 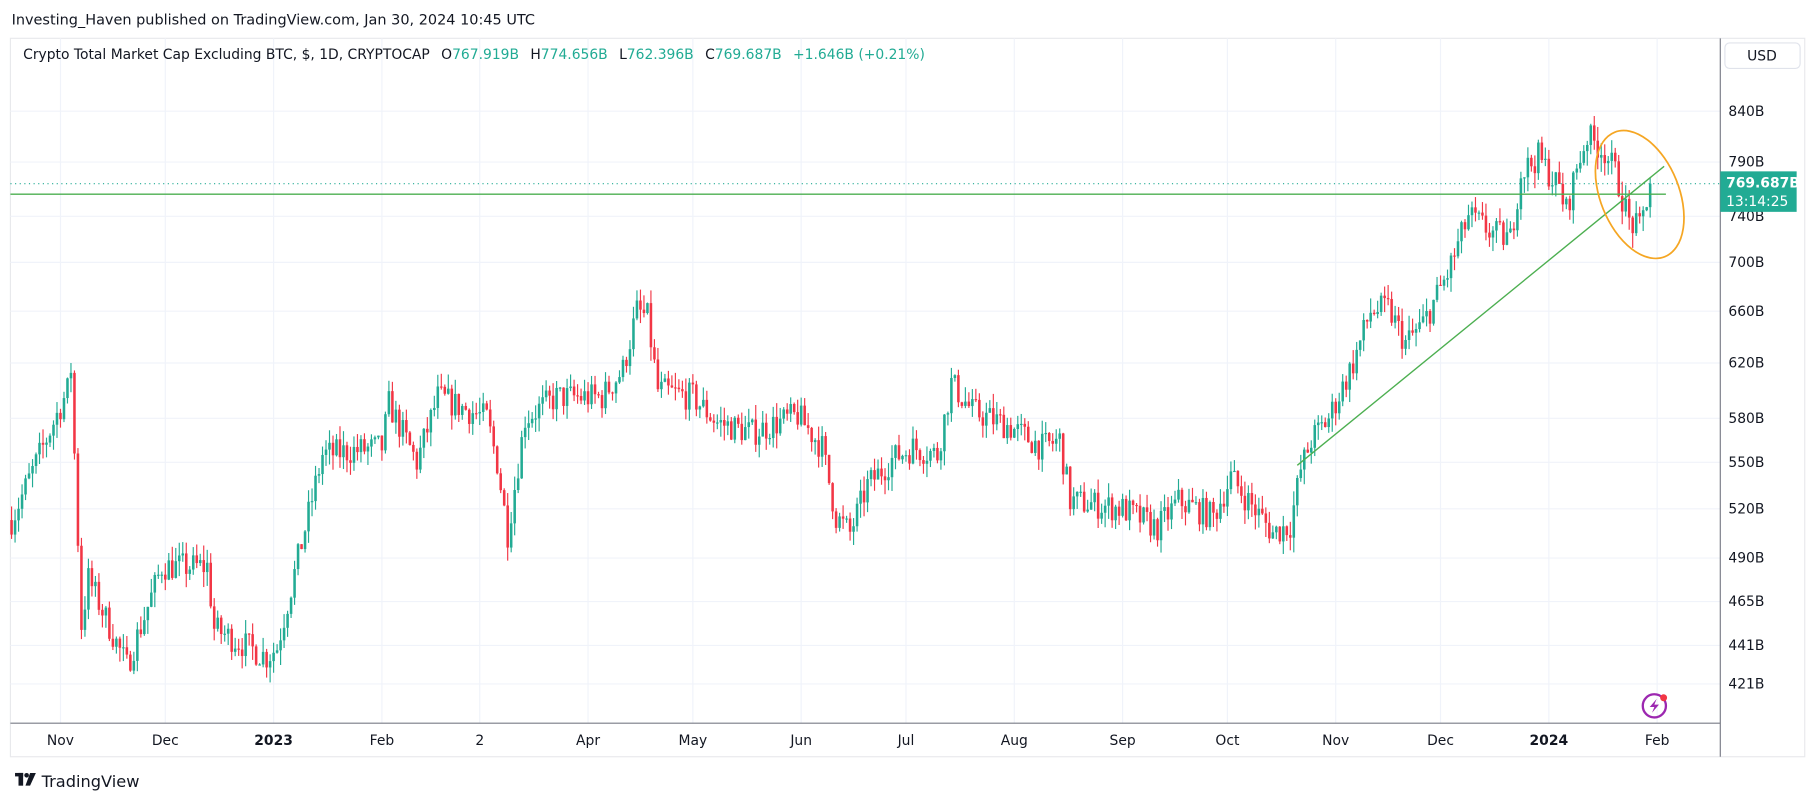 What do you see at coordinates (1480, 315) in the screenshot?
I see `trendline` at bounding box center [1480, 315].